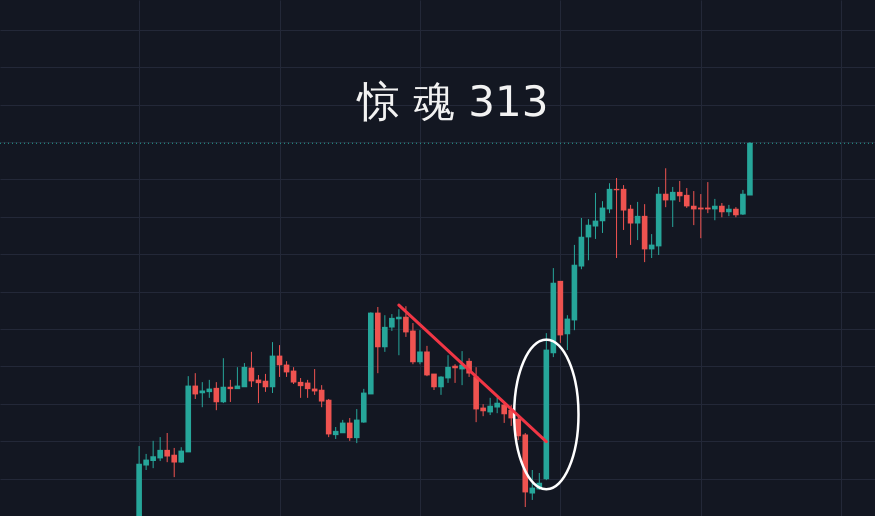 This screenshot has width=875, height=516. What do you see at coordinates (452, 101) in the screenshot?
I see `chart-title: 惊 魂 313` at bounding box center [452, 101].